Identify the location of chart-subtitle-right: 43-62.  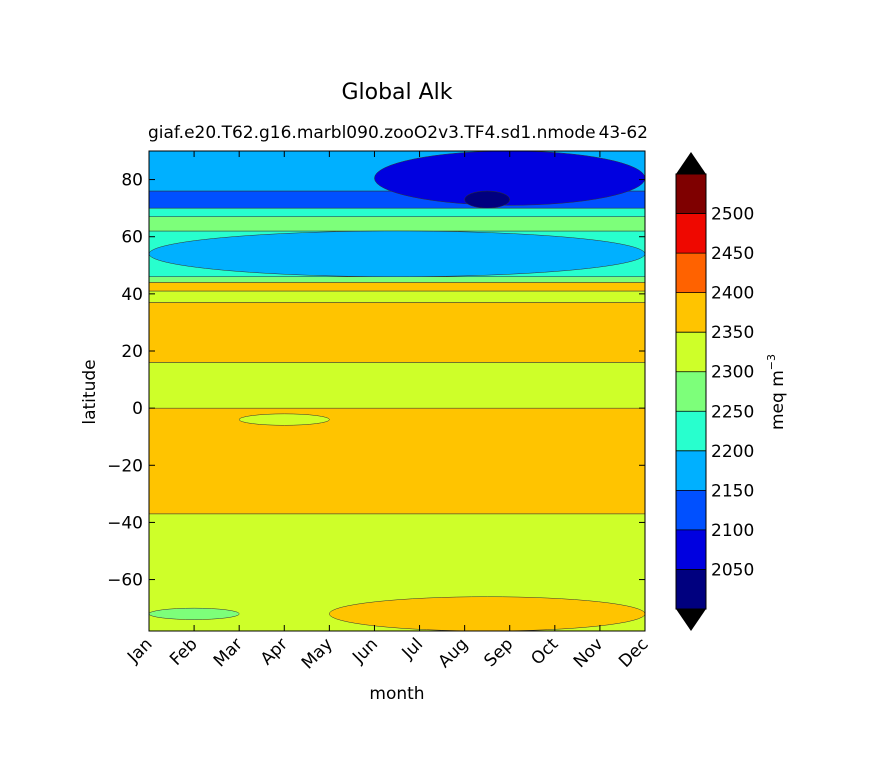
(623, 133).